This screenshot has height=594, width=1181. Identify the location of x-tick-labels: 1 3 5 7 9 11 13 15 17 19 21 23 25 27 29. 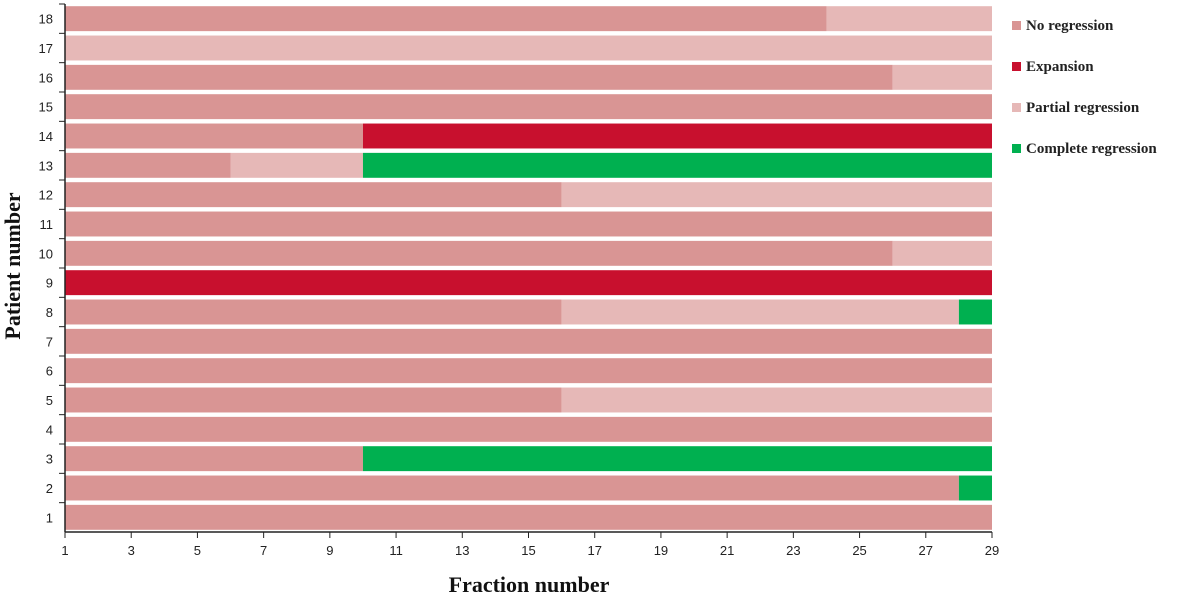
(530, 545).